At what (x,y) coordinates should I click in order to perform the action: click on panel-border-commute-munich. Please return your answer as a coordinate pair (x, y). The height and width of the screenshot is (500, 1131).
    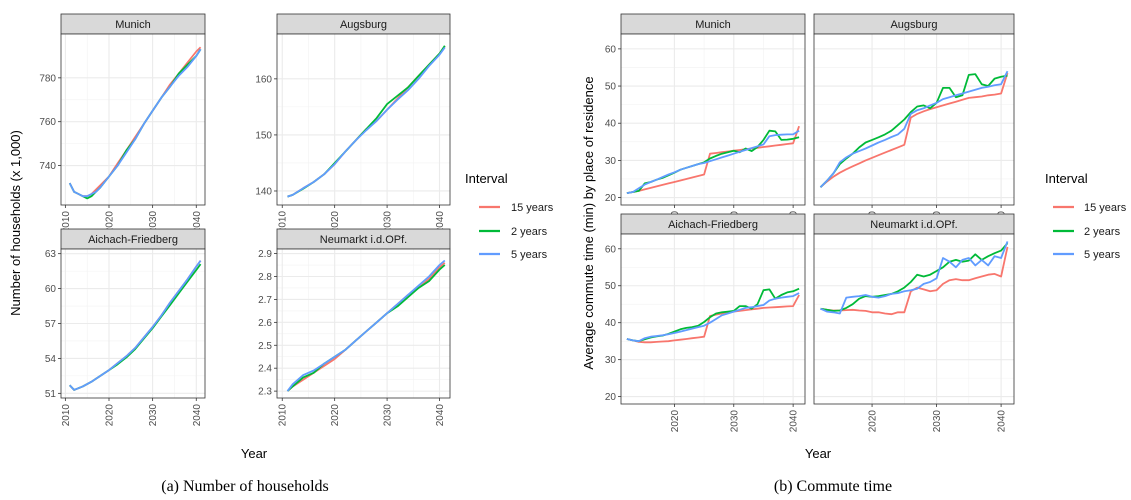
    Looking at the image, I should click on (713, 119).